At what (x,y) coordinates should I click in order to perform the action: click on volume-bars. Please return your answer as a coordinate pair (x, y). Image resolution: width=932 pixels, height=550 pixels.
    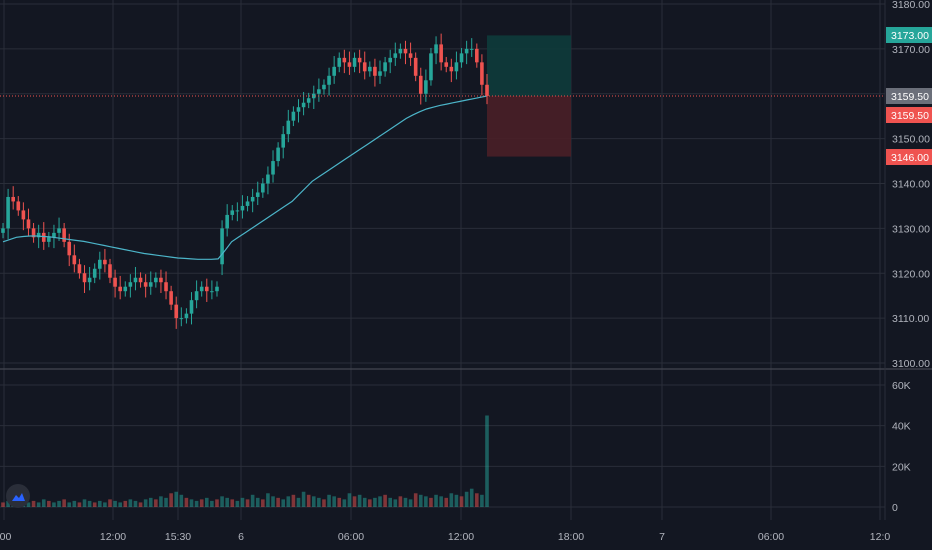
    Looking at the image, I should click on (245, 461).